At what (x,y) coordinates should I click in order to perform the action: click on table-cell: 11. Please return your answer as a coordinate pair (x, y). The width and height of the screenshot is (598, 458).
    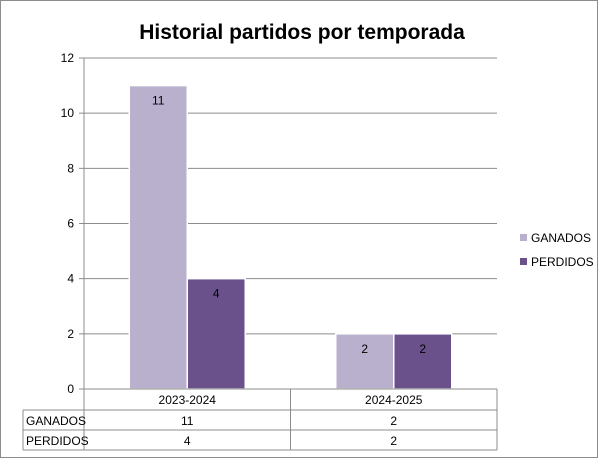
    Looking at the image, I should click on (187, 421).